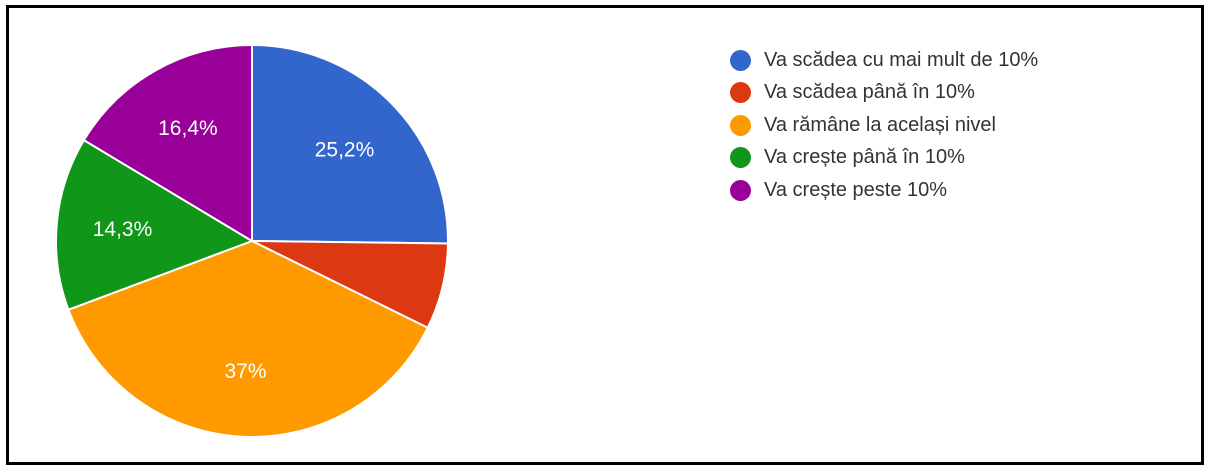 Image resolution: width=1213 pixels, height=465 pixels. Describe the element at coordinates (869, 92) in the screenshot. I see `legend-label: Va scădea până în 10%` at that location.